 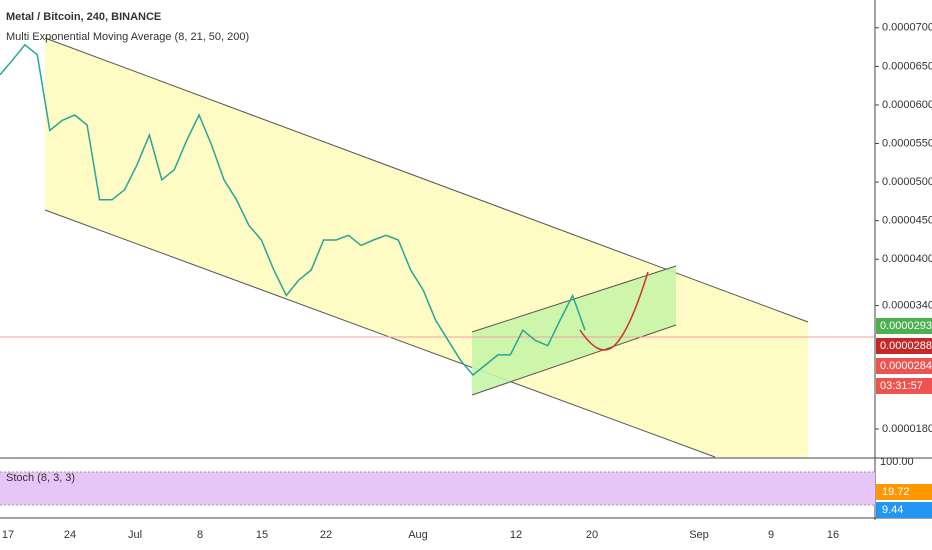 I want to click on y-tick-label: 0.0000500, so click(x=907, y=182).